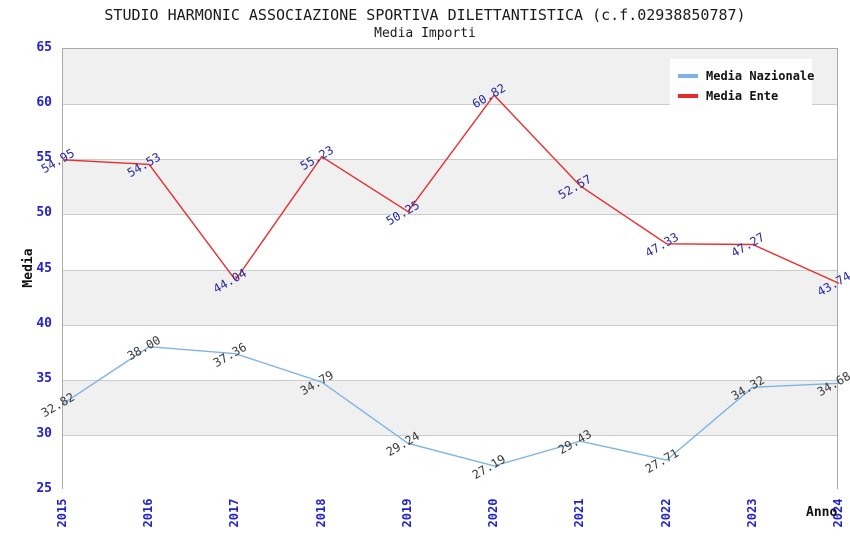  Describe the element at coordinates (665, 513) in the screenshot. I see `x-tick-label: 2022` at that location.